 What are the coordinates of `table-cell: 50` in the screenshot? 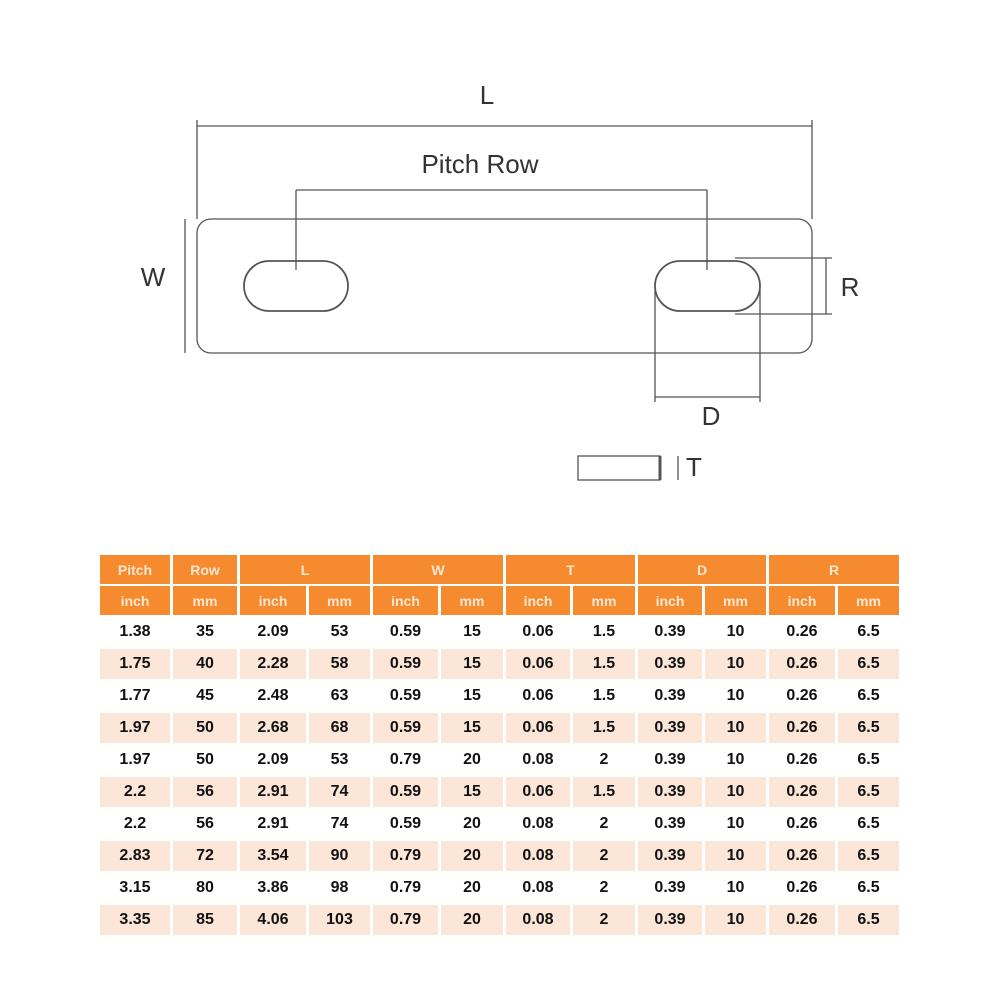 It's located at (205, 728).